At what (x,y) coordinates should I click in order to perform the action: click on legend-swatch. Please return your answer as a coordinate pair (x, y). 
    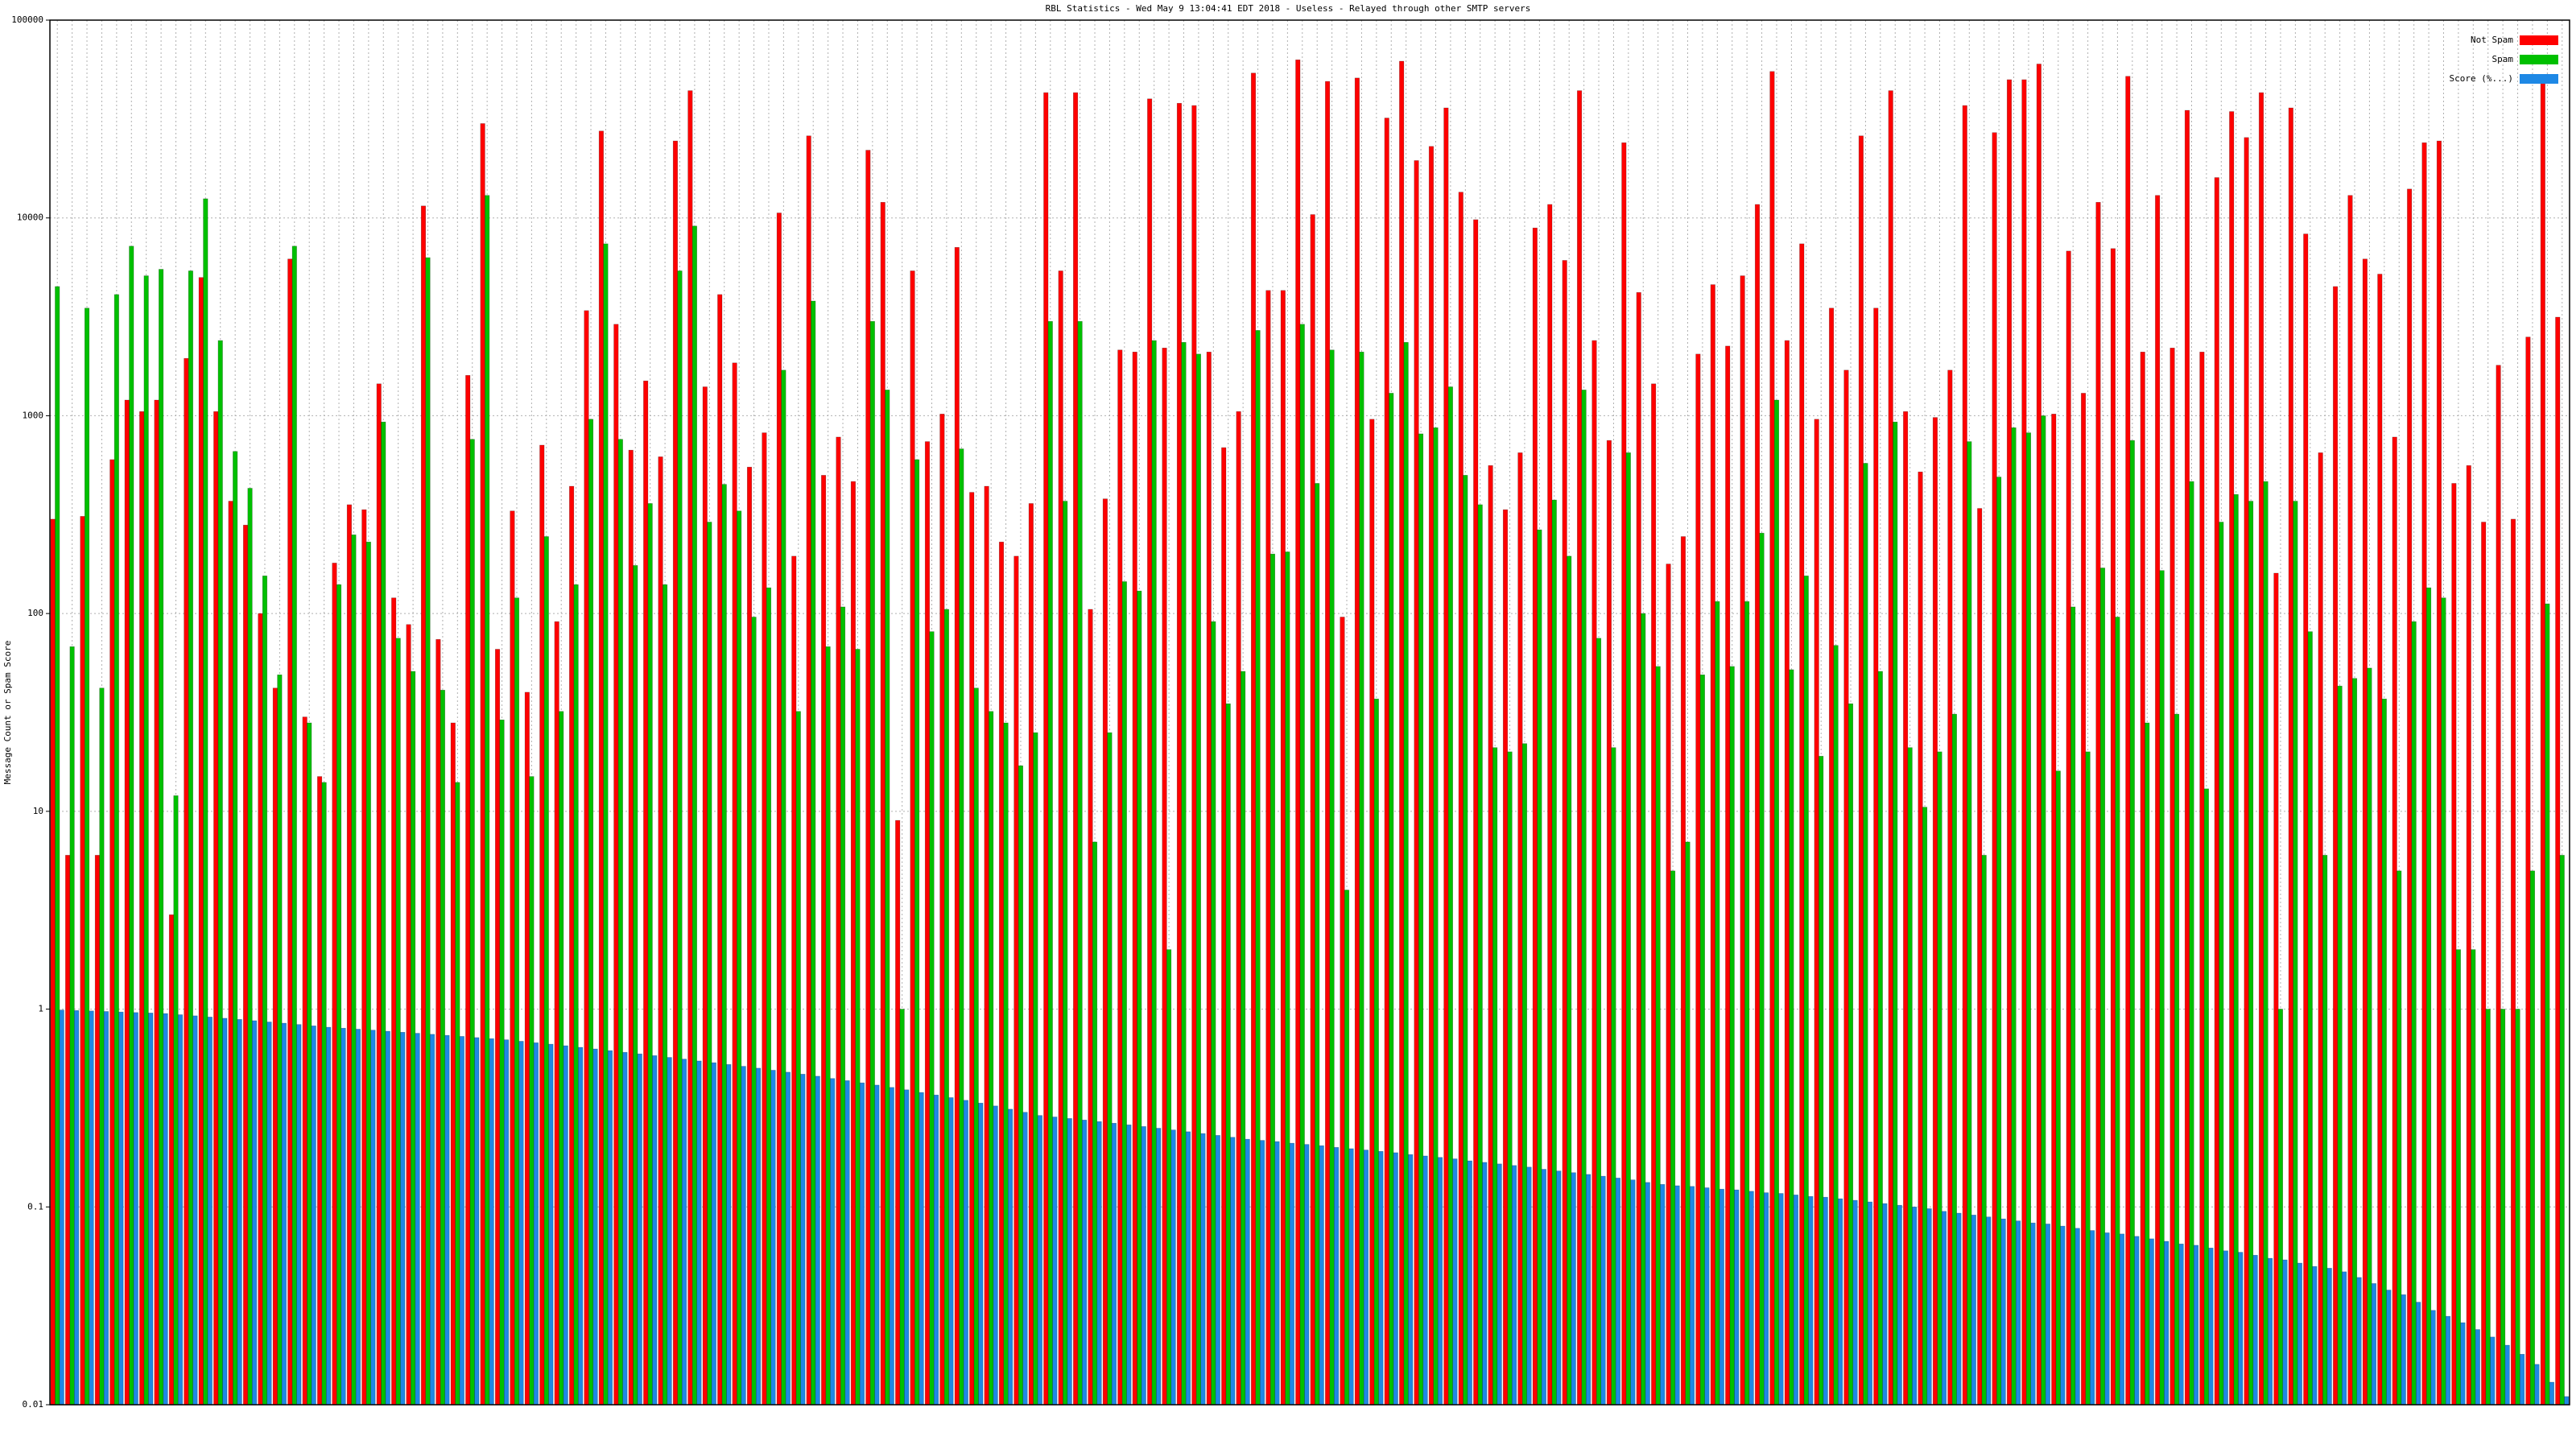
    Looking at the image, I should click on (2539, 79).